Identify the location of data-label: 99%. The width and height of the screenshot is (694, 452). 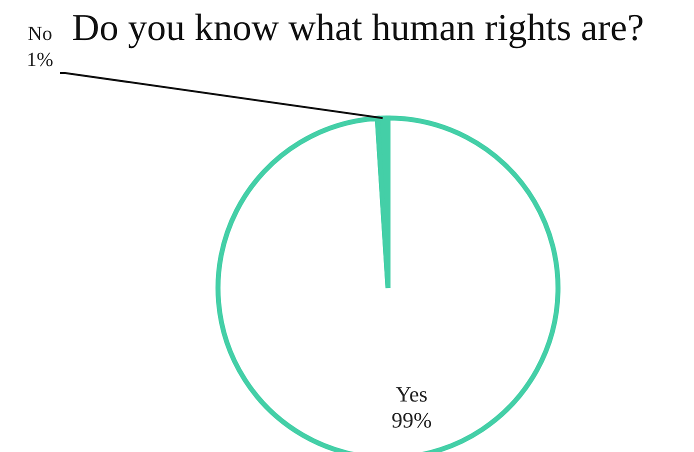
(411, 420).